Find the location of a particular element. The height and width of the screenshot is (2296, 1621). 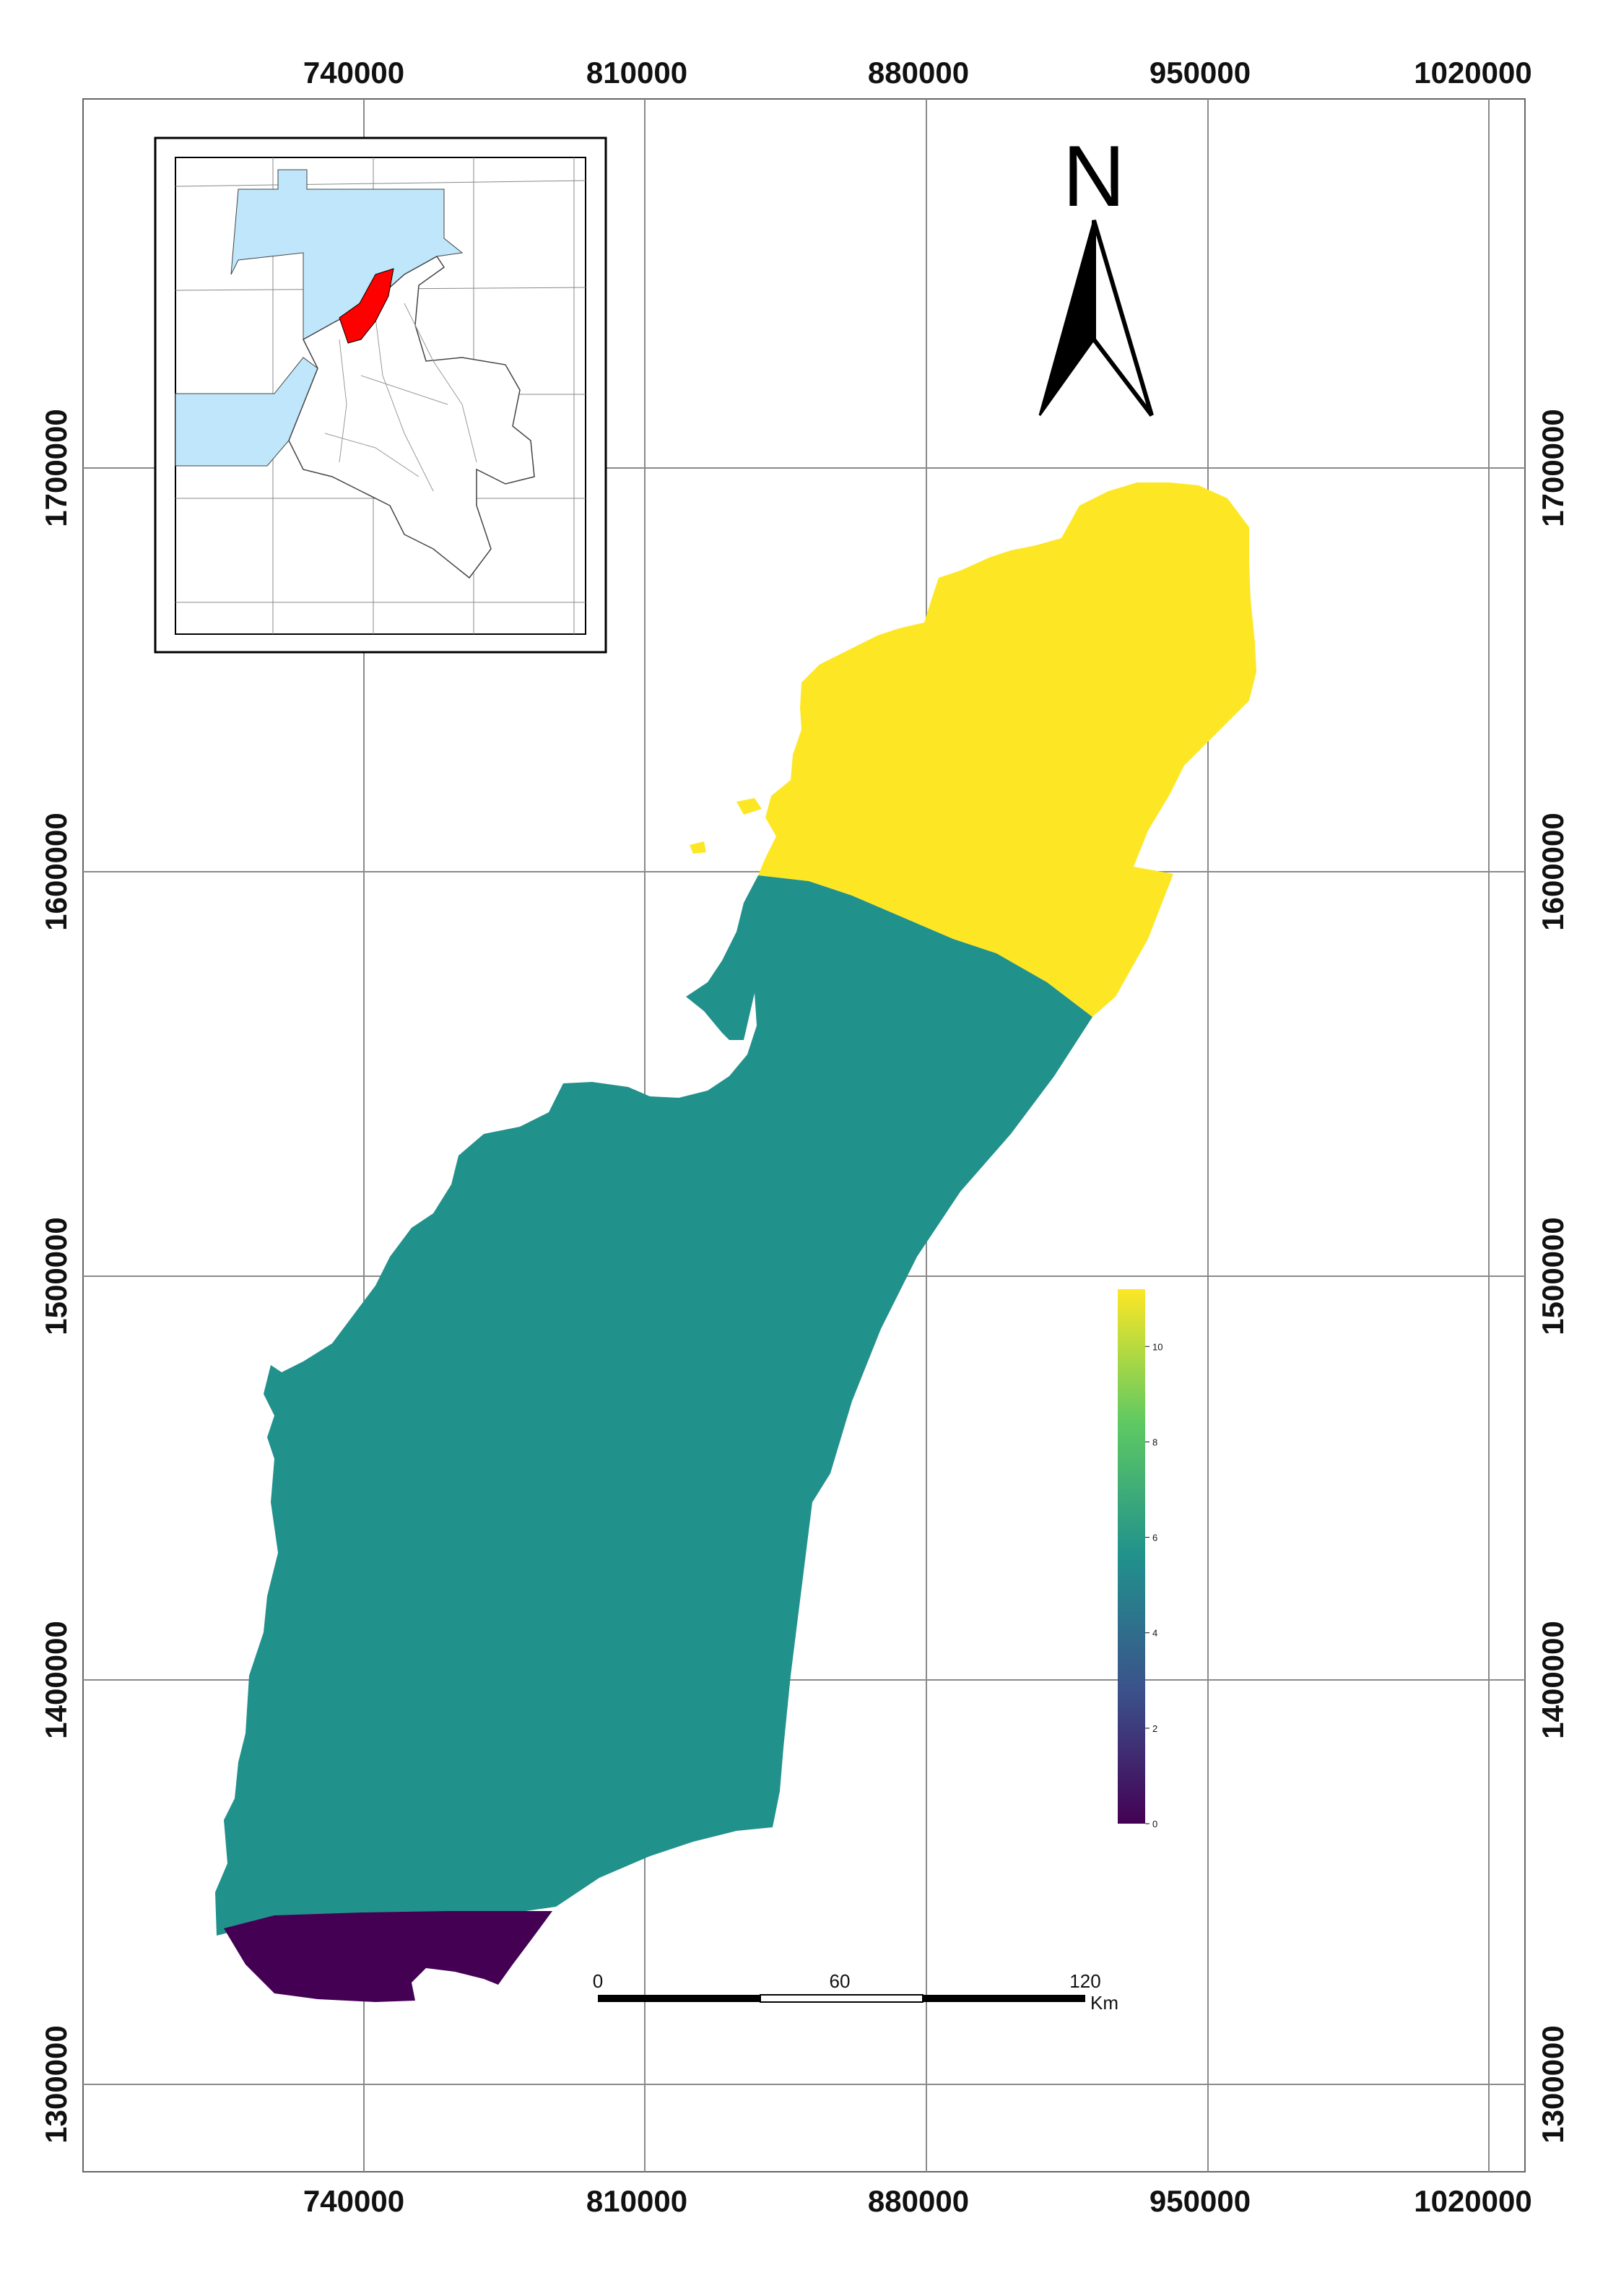

colorbar: 10 8 6 4 2 0 is located at coordinates (1140, 1559).